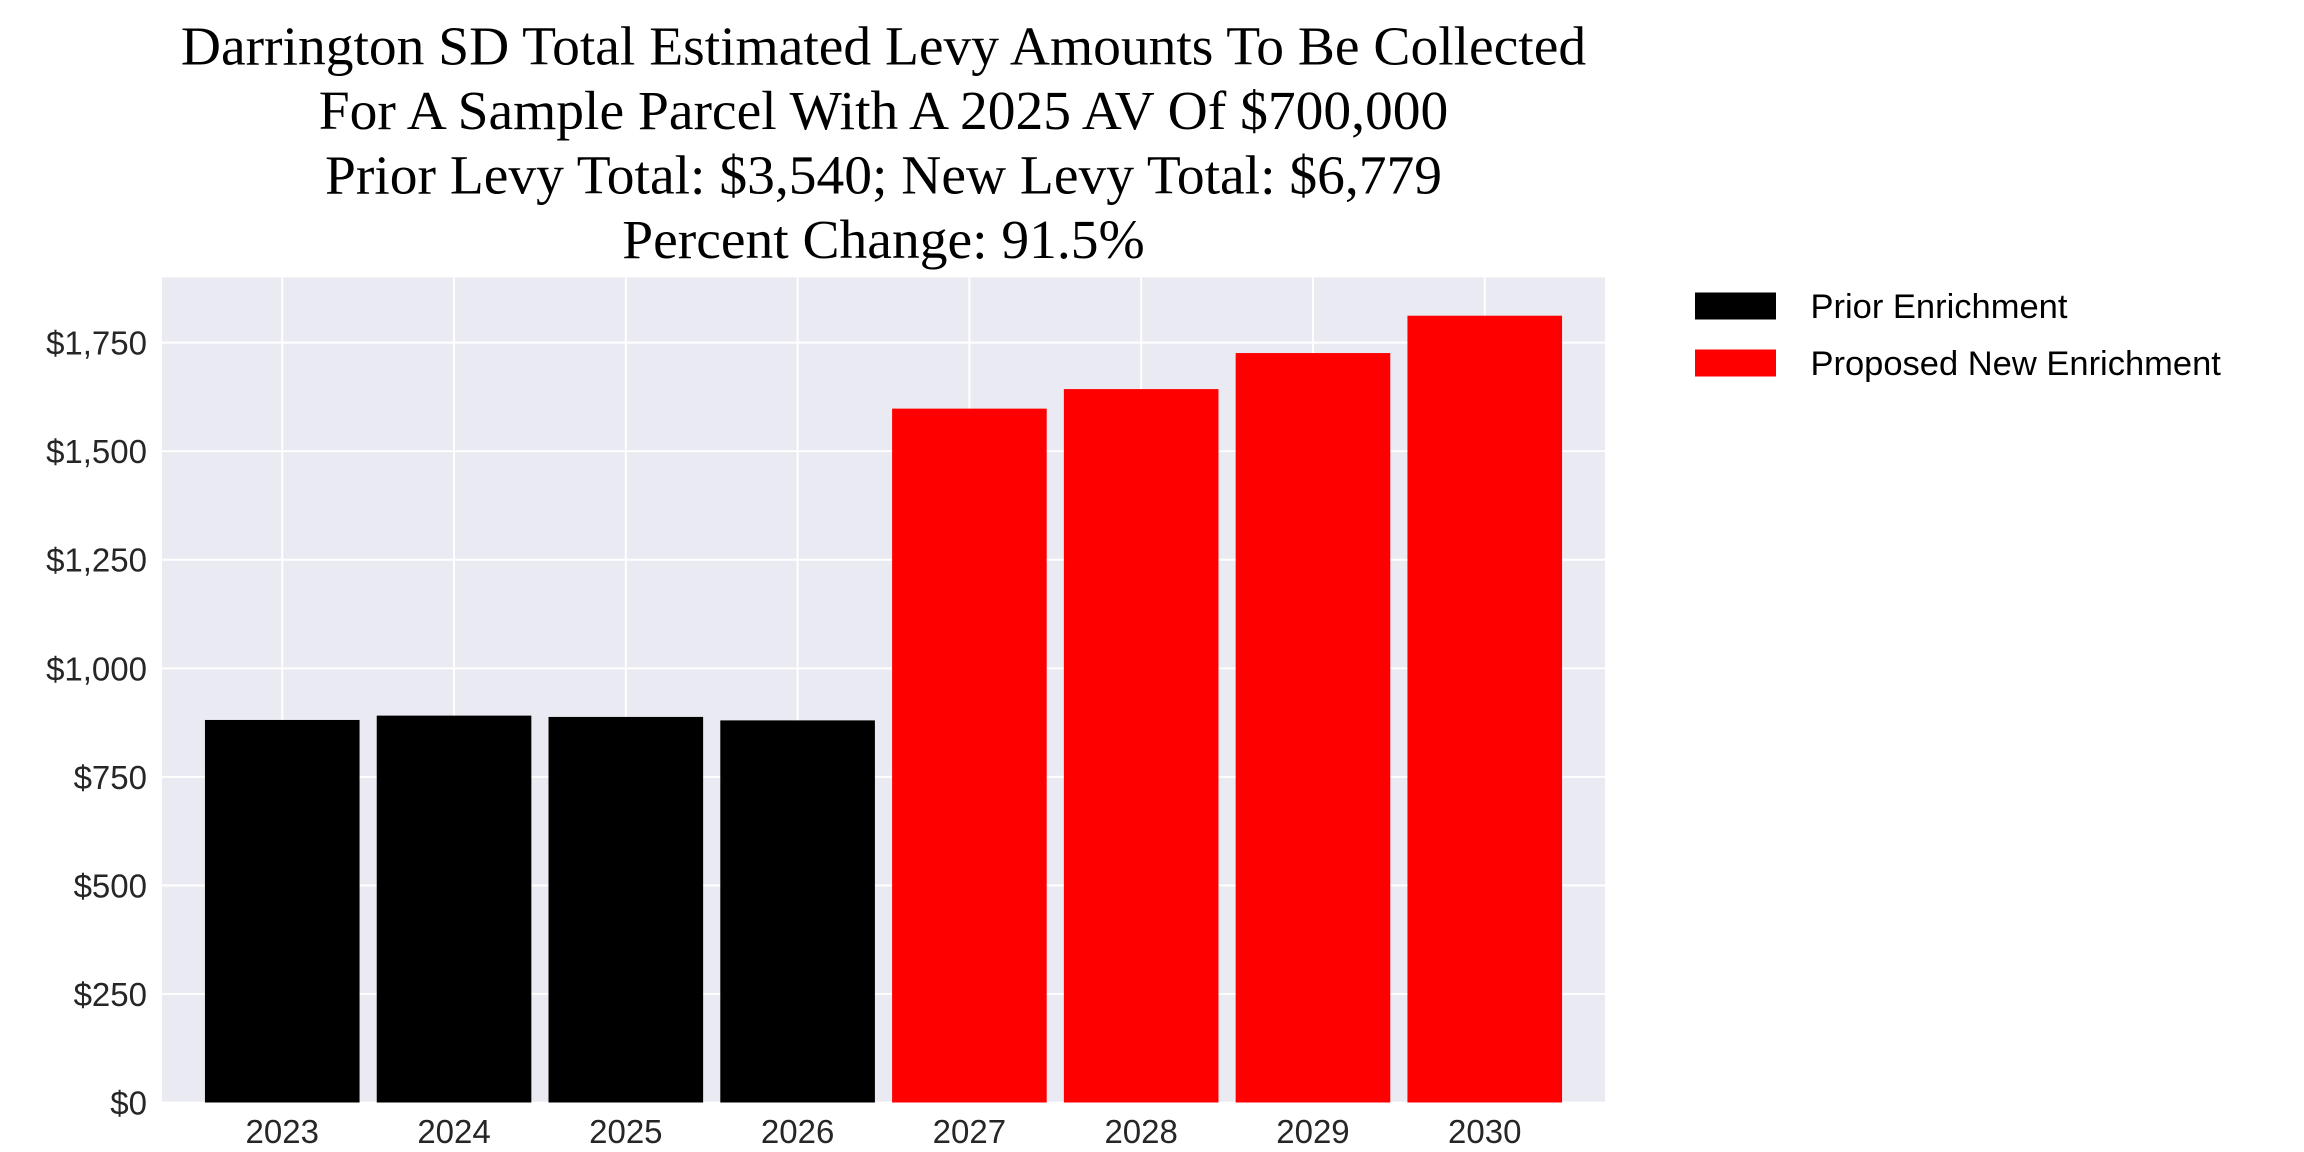  Describe the element at coordinates (2016, 364) in the screenshot. I see `legend-label: Proposed New Enrichment` at that location.